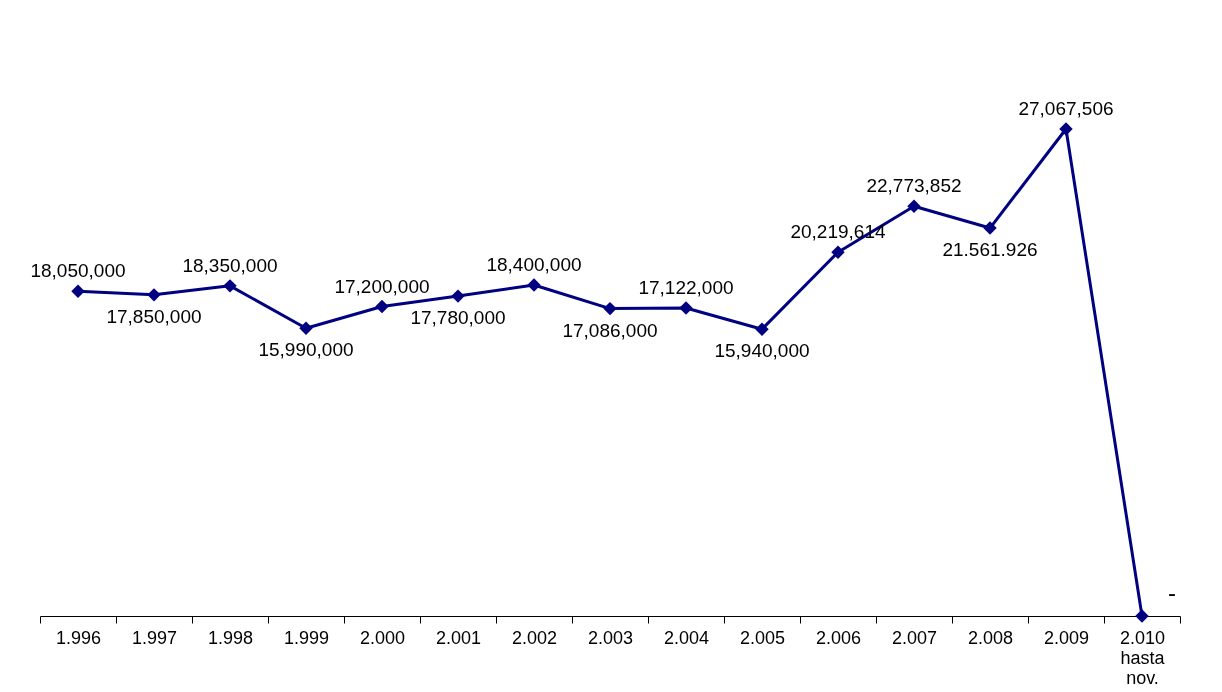  I want to click on x-tick-label: 2.000, so click(382, 637).